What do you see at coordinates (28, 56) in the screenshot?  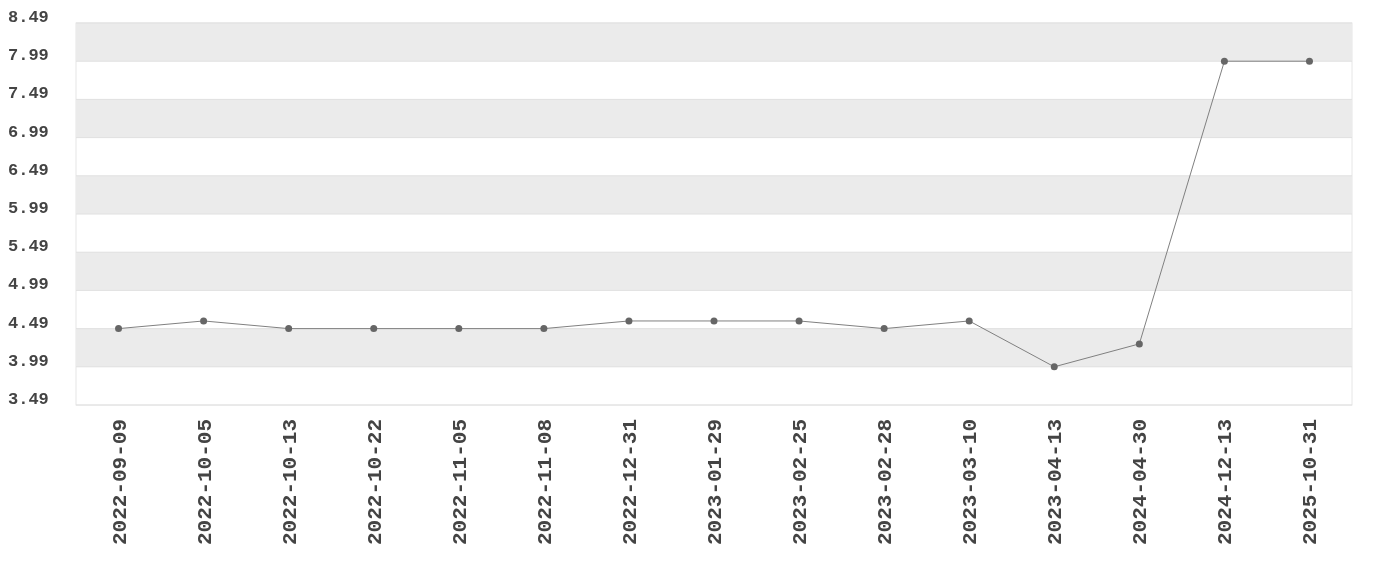 I see `y-tick-label: 7.99` at bounding box center [28, 56].